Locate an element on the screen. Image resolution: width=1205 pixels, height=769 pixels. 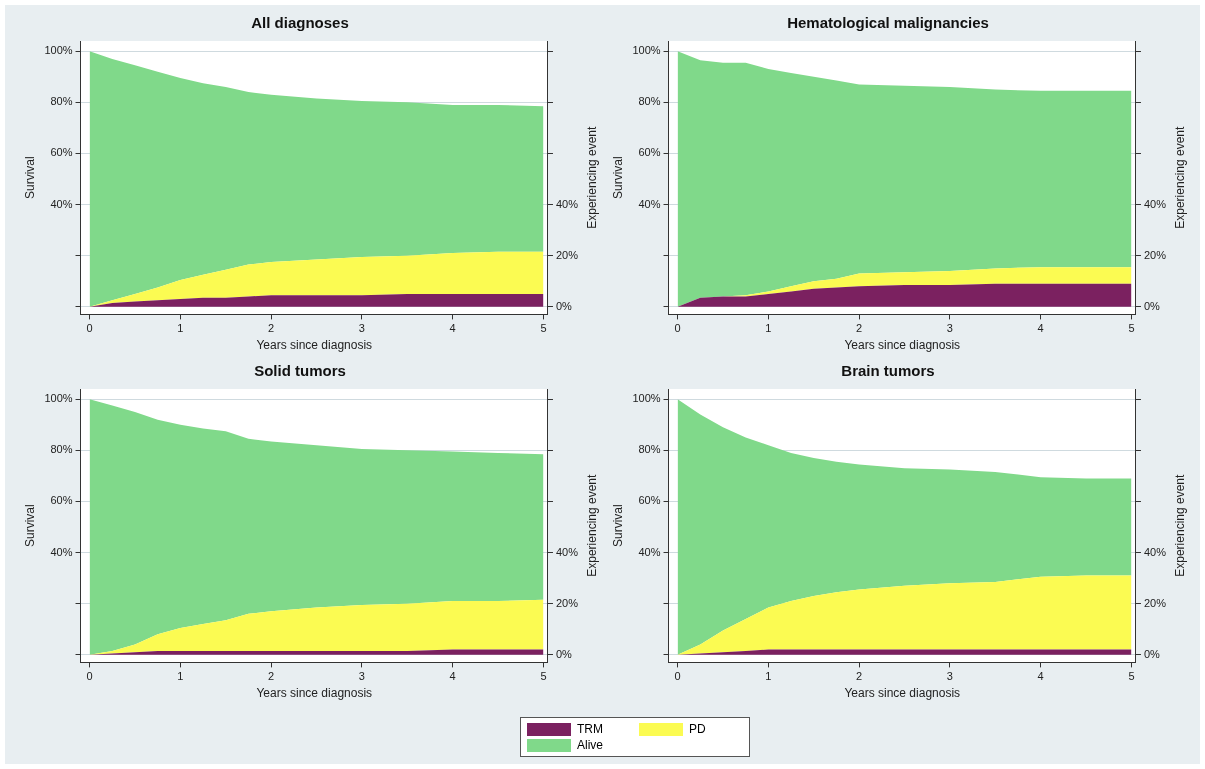
legend-label: PD is located at coordinates (697, 729).